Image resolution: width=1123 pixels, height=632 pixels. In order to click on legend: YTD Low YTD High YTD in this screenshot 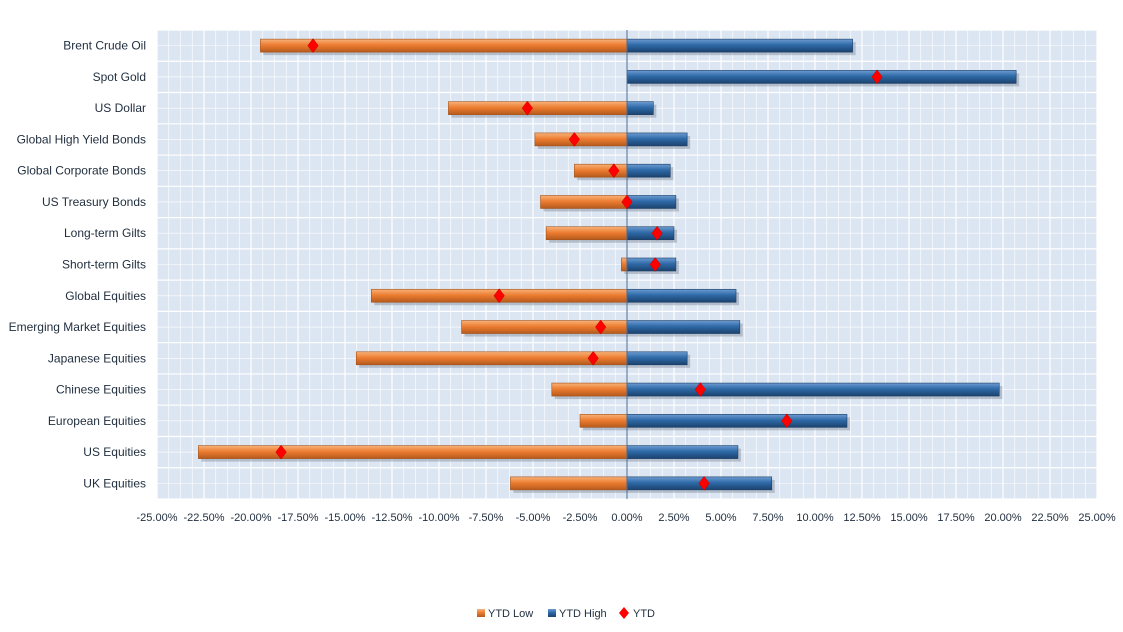, I will do `click(566, 613)`.